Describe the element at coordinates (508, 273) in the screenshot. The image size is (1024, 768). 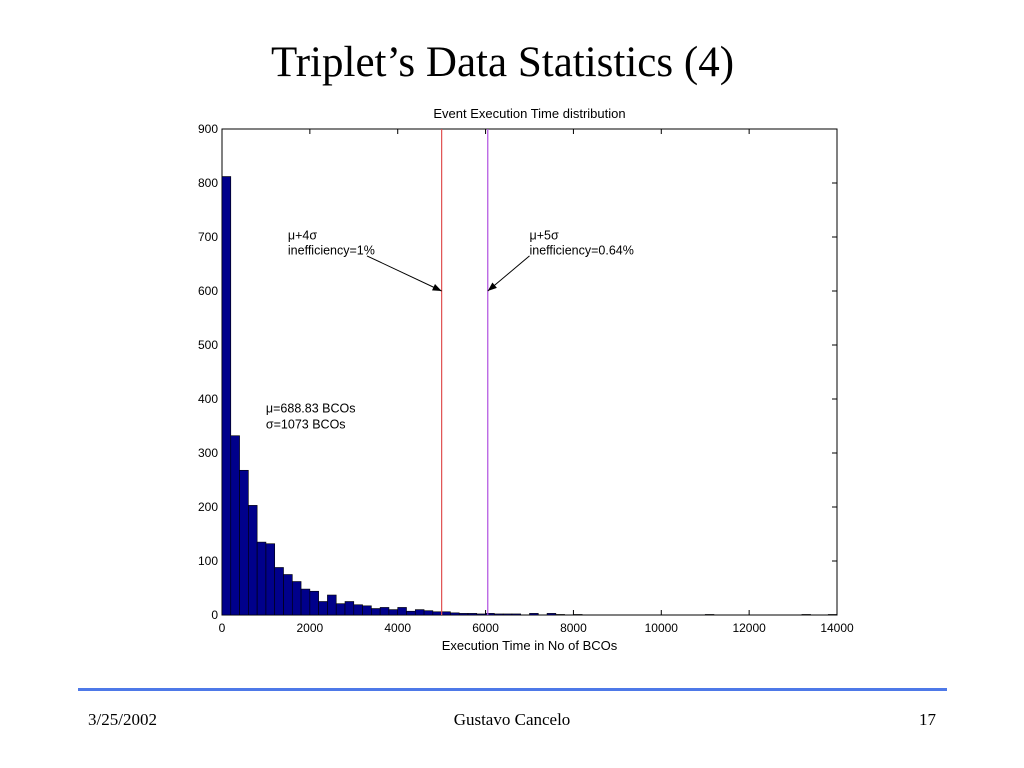
I see `mu5-arrow-shaft` at that location.